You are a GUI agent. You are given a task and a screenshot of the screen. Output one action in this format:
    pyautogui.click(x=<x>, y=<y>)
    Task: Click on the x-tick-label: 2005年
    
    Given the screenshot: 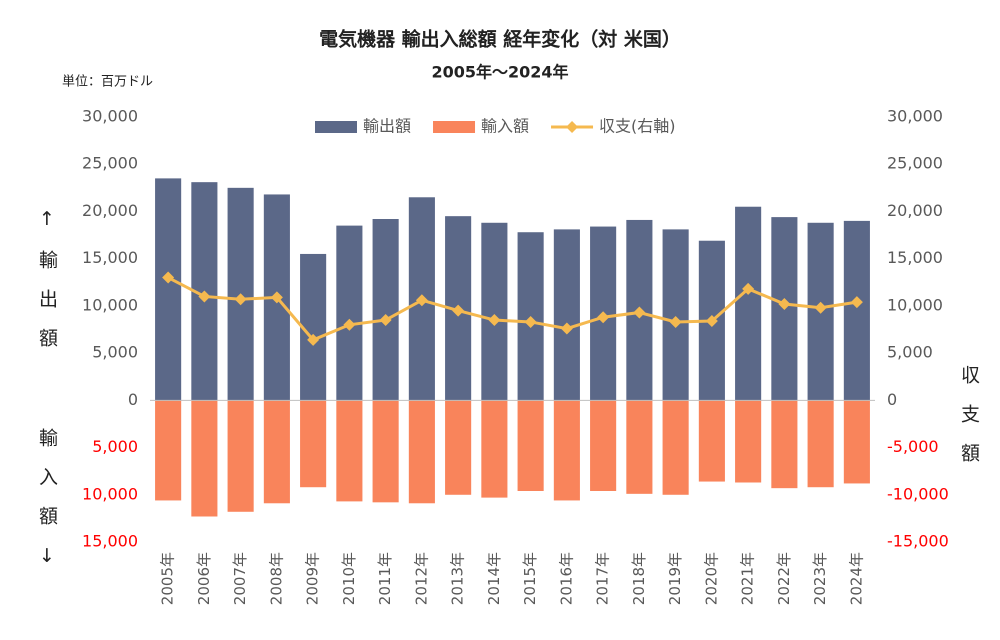 What is the action you would take?
    pyautogui.click(x=168, y=578)
    